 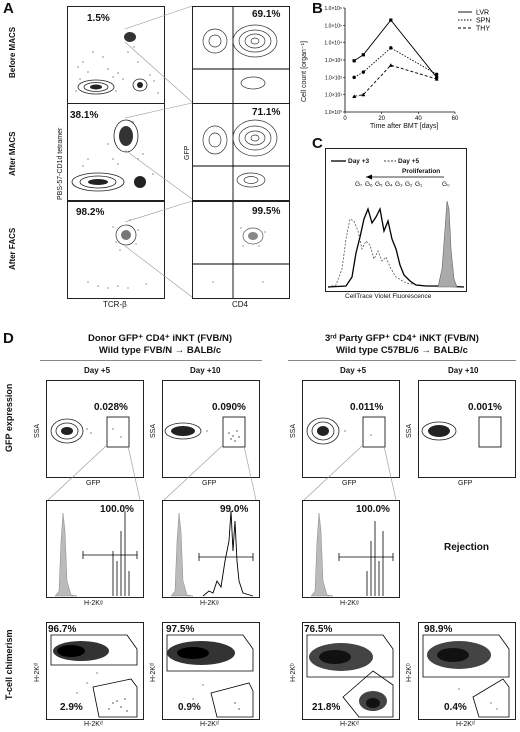 I want to click on panel-label-b: B, so click(x=317, y=8).